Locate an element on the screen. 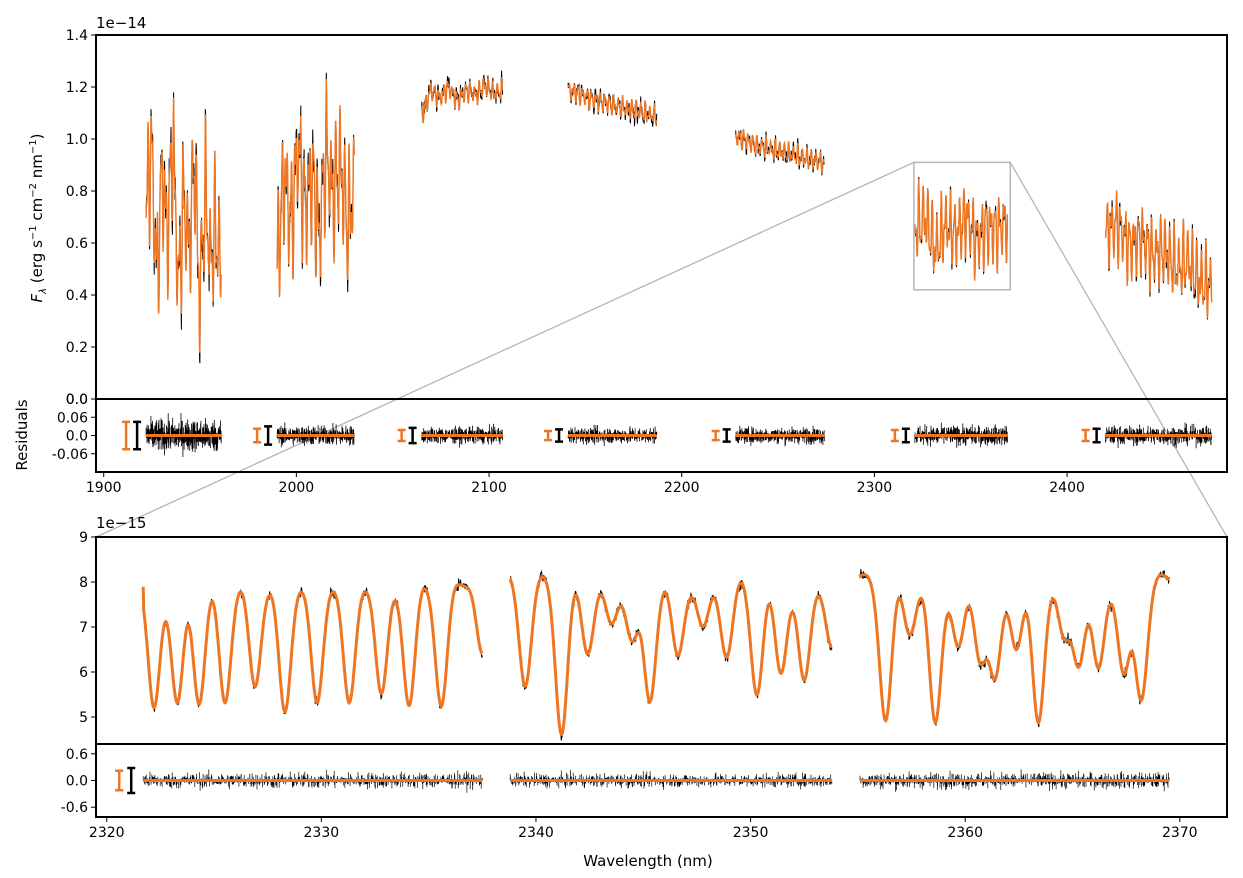 The width and height of the screenshot is (1243, 878). observed-spectrum-zoom-segment is located at coordinates (312, 646).